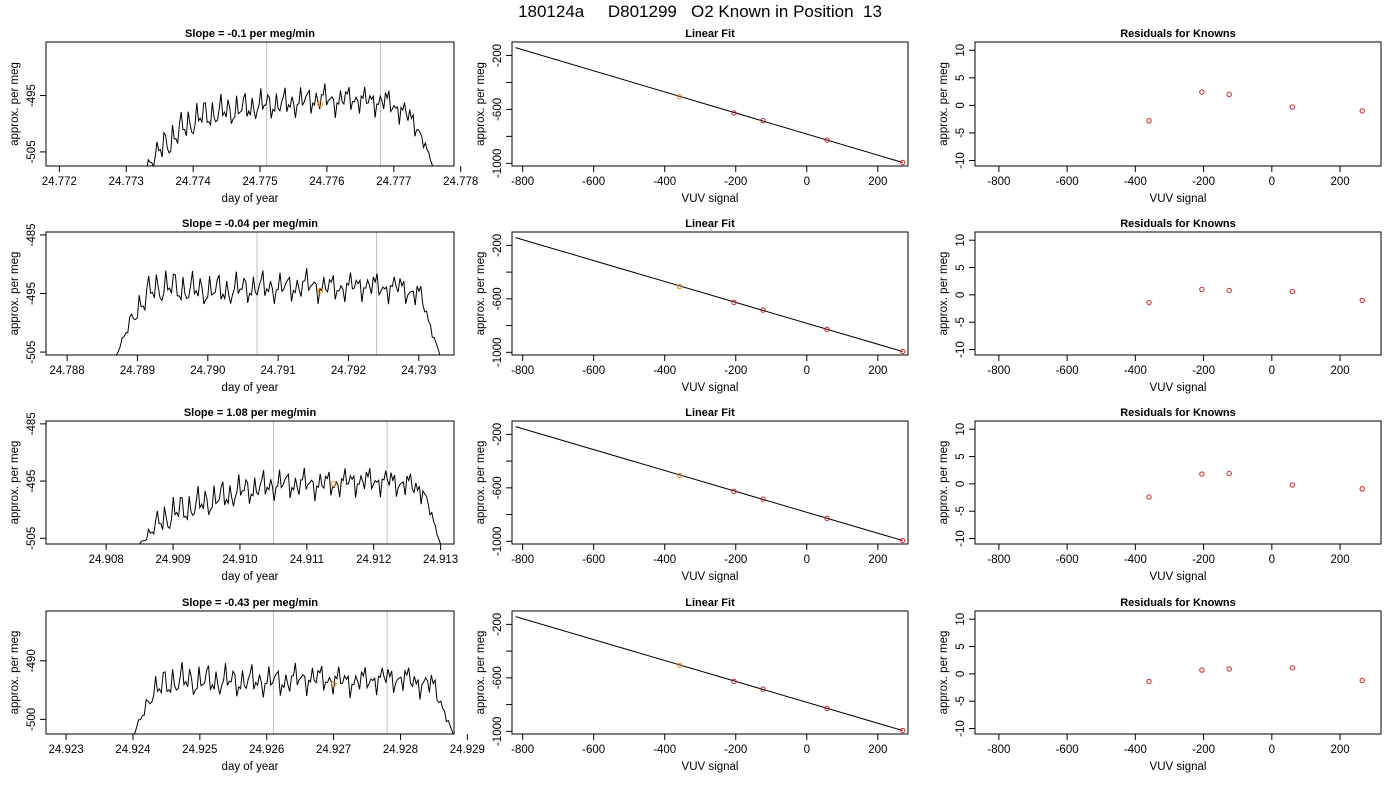  What do you see at coordinates (400, 750) in the screenshot?
I see `x-tick-label: 24.928` at bounding box center [400, 750].